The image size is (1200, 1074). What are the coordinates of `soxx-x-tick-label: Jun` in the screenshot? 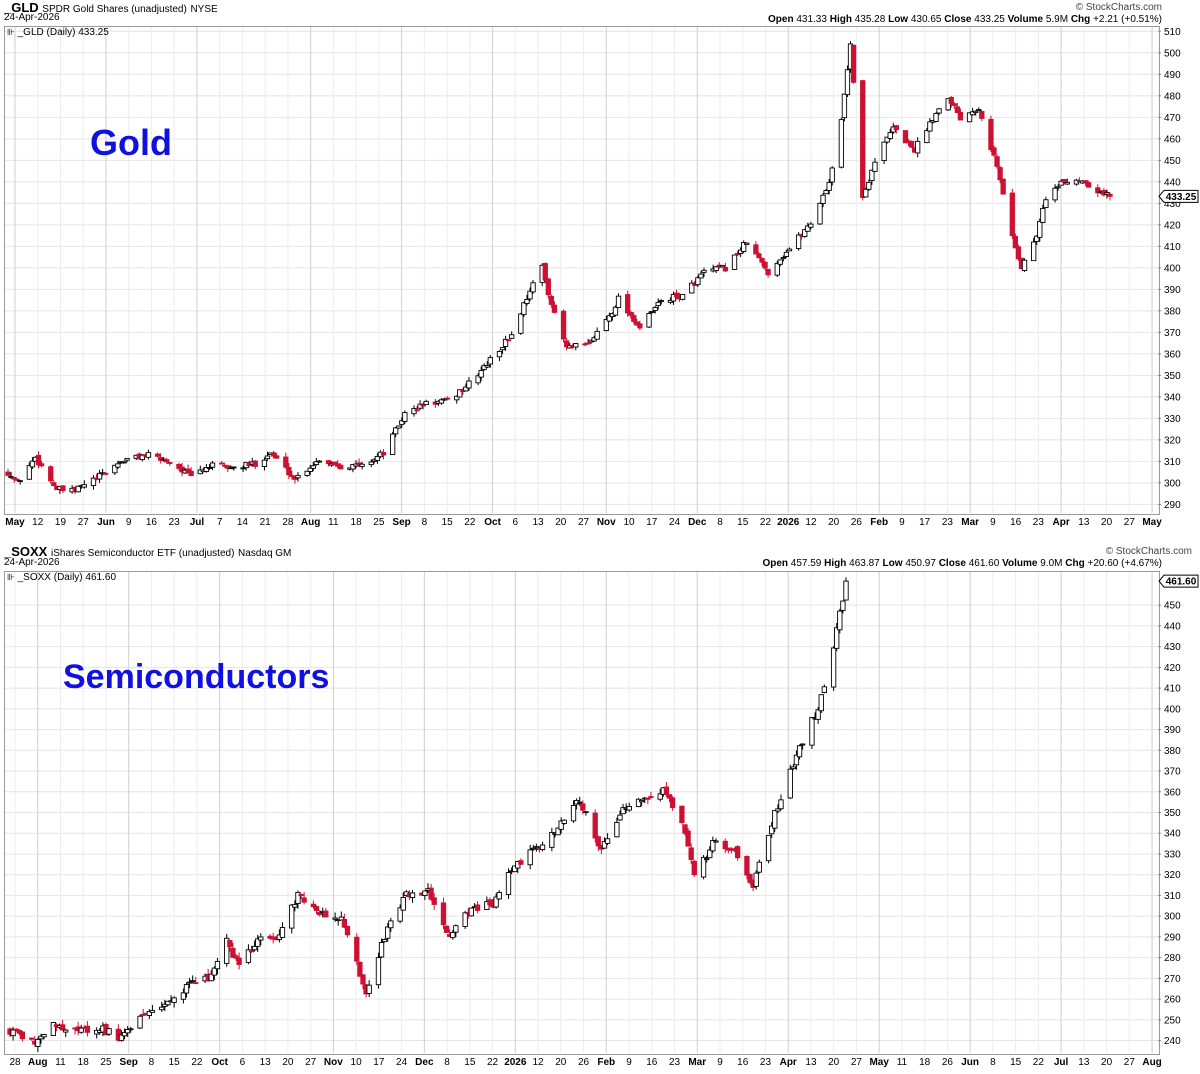 It's located at (970, 1062).